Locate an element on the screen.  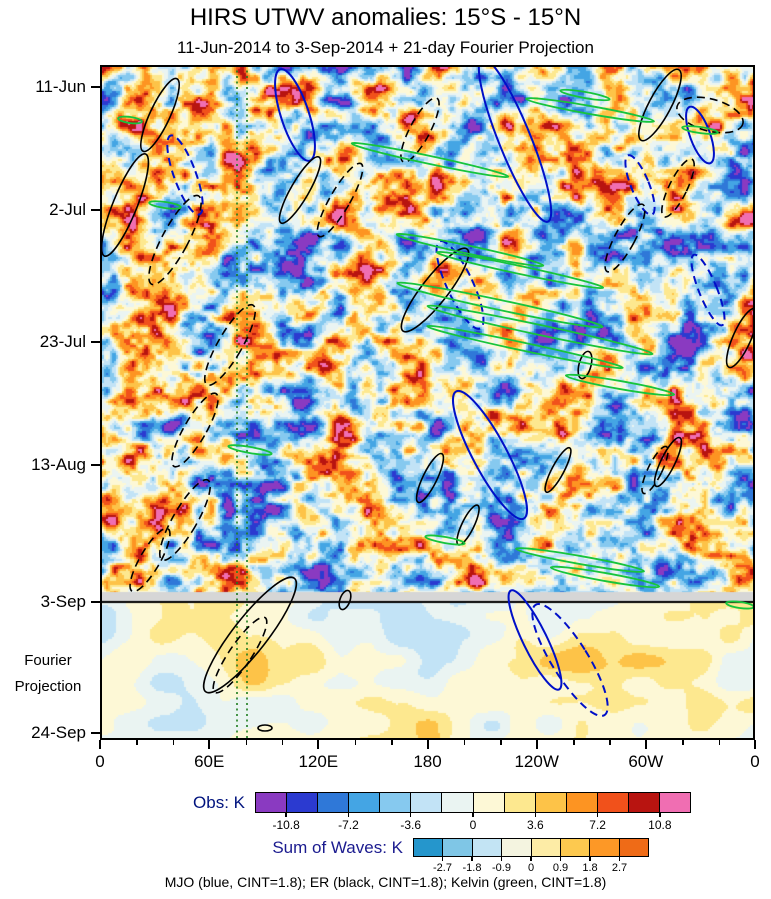
x-tick-label: 180 is located at coordinates (427, 761).